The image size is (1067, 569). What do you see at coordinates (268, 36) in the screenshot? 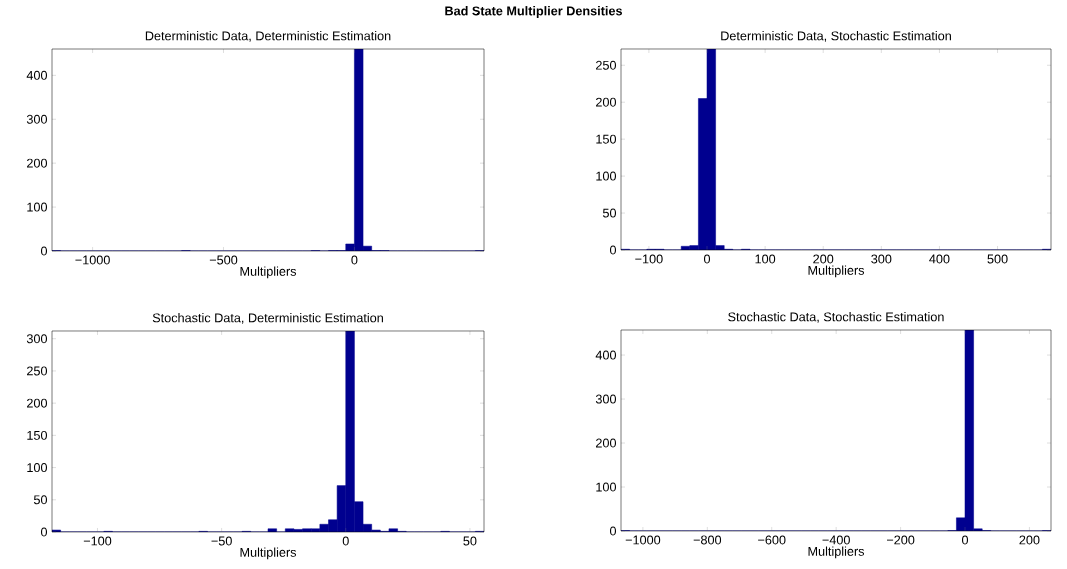
I see `chart-title: Deterministic Data, Deterministic Estimation` at bounding box center [268, 36].